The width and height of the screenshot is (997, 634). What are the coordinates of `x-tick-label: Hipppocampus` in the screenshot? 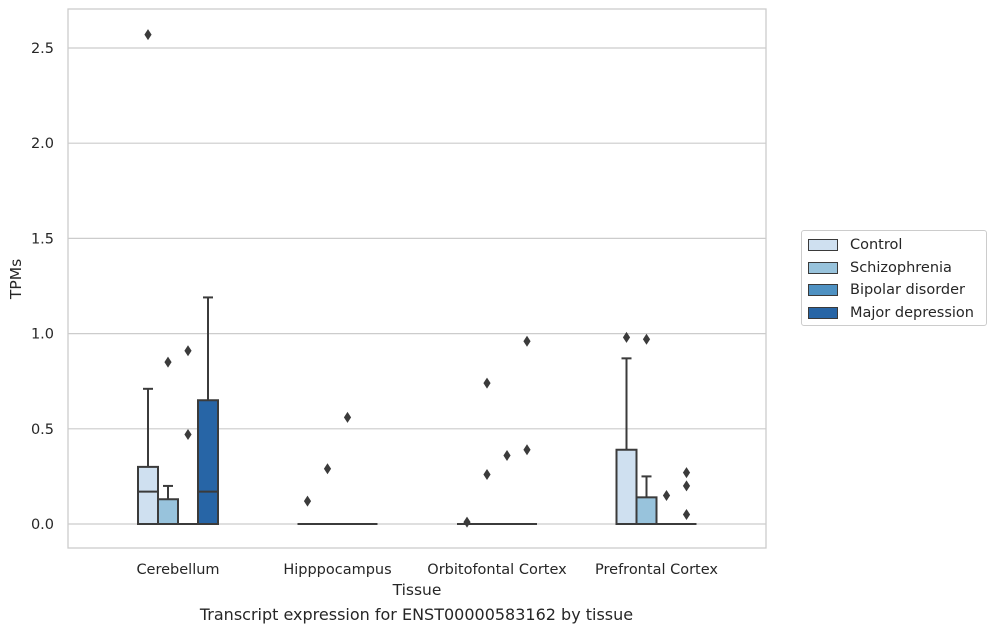 It's located at (337, 570).